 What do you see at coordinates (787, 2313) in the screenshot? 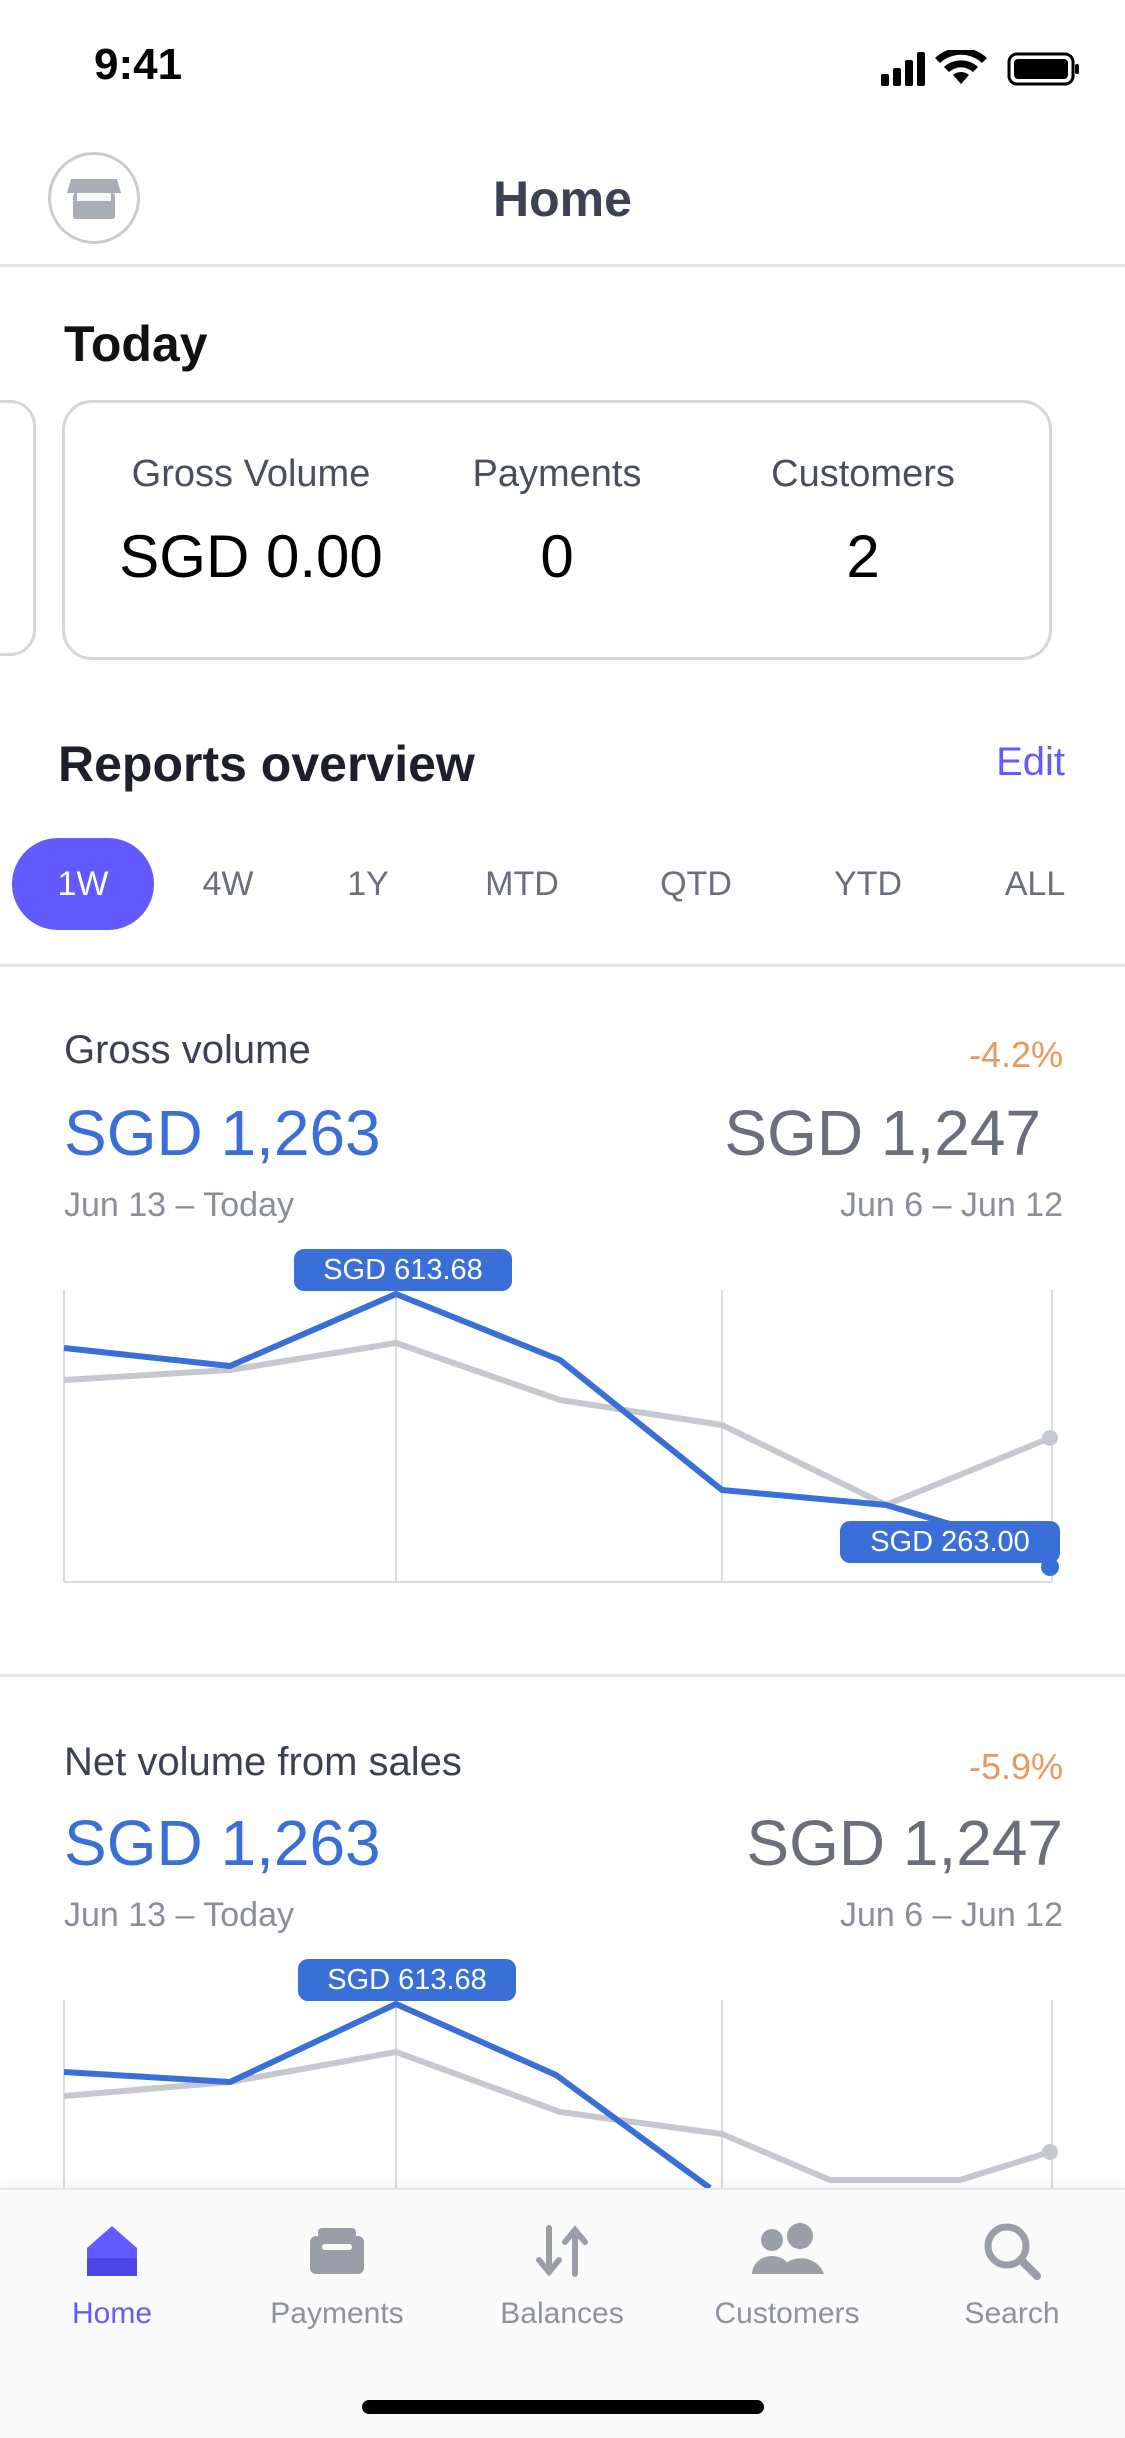
I see `tab-label: Customers` at bounding box center [787, 2313].